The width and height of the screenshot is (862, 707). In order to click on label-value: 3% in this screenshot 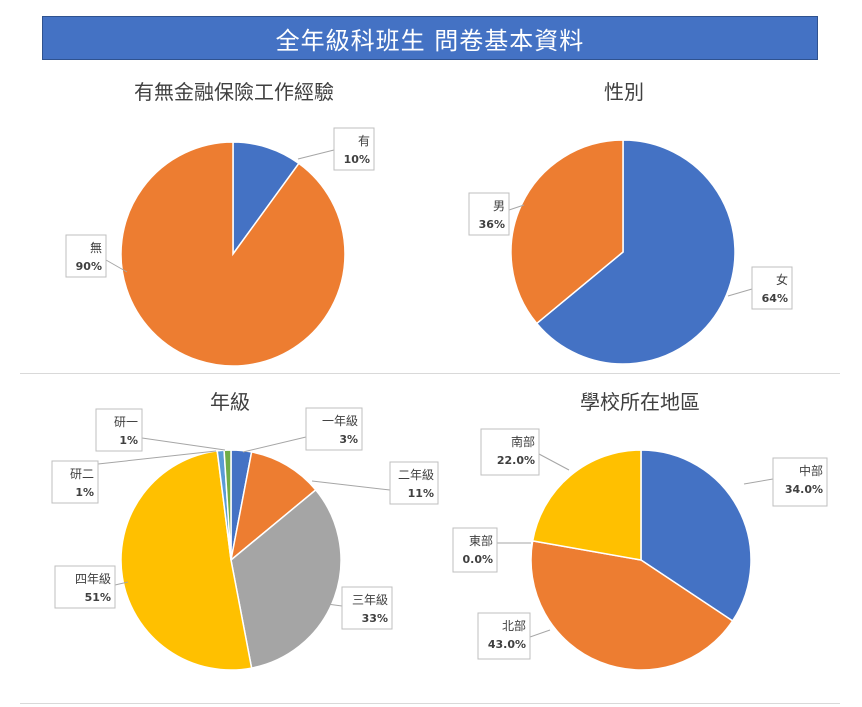, I will do `click(348, 439)`.